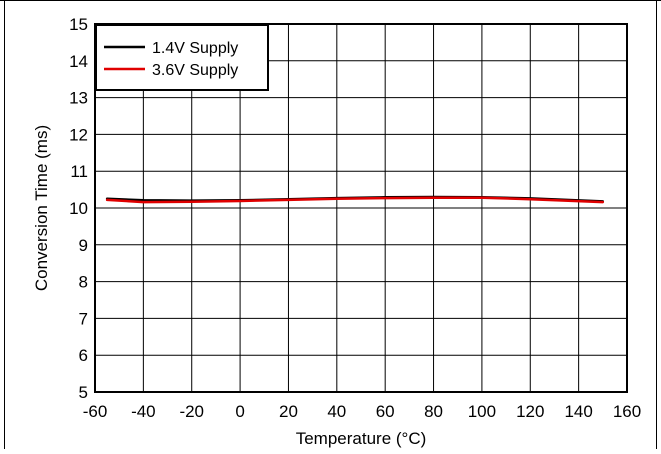 The image size is (661, 454). Describe the element at coordinates (239, 411) in the screenshot. I see `x-tick-label: 0` at that location.